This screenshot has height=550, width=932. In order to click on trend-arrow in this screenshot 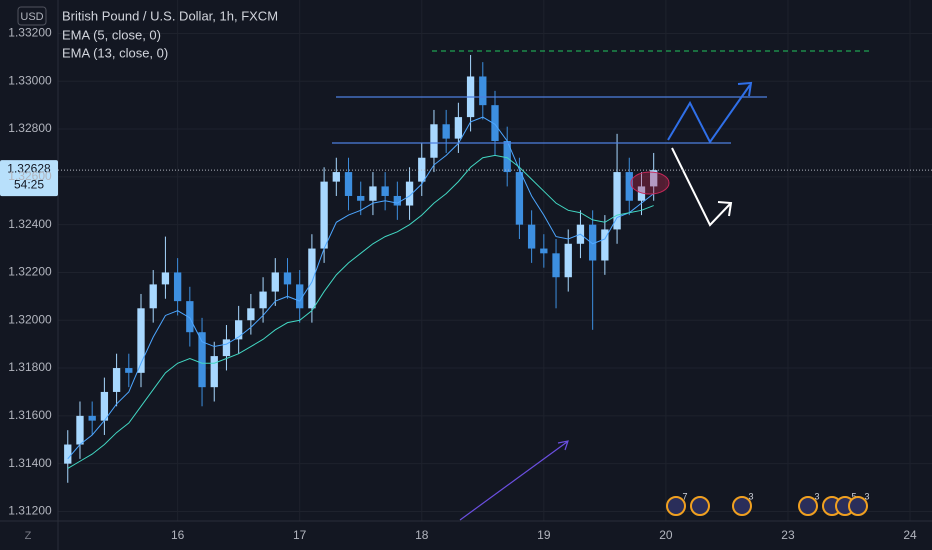, I will do `click(513, 481)`.